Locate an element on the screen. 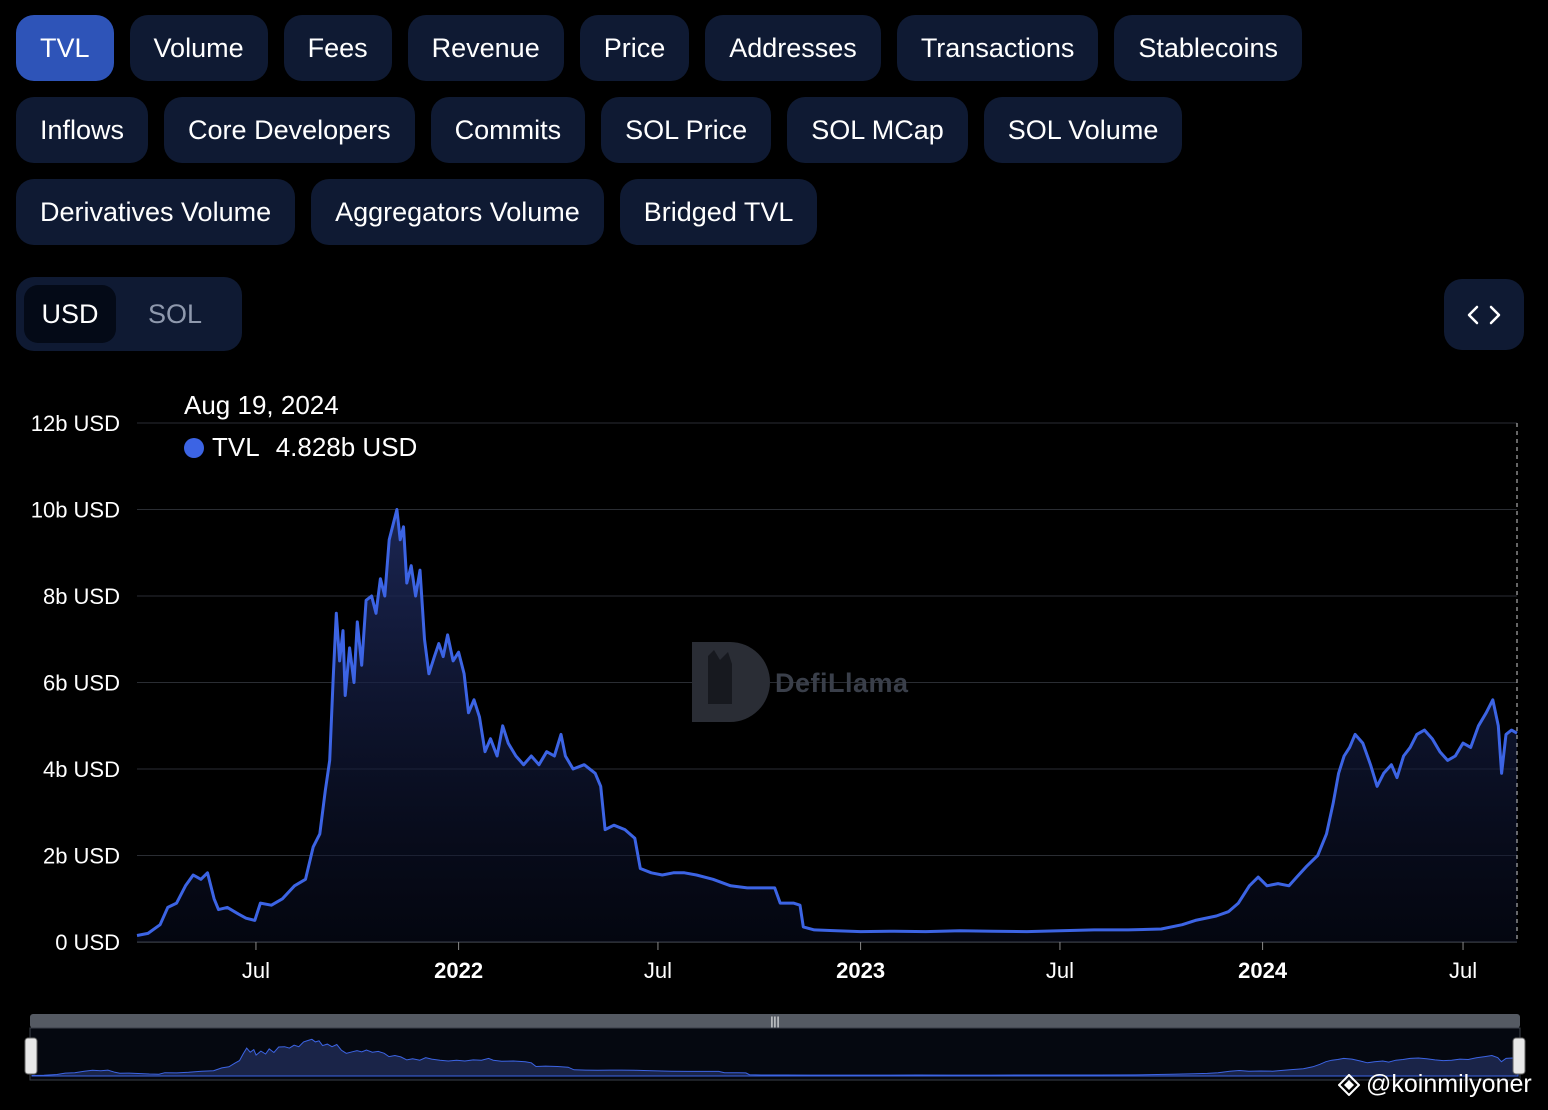 The height and width of the screenshot is (1110, 1548). usd-option: USD is located at coordinates (70, 314).